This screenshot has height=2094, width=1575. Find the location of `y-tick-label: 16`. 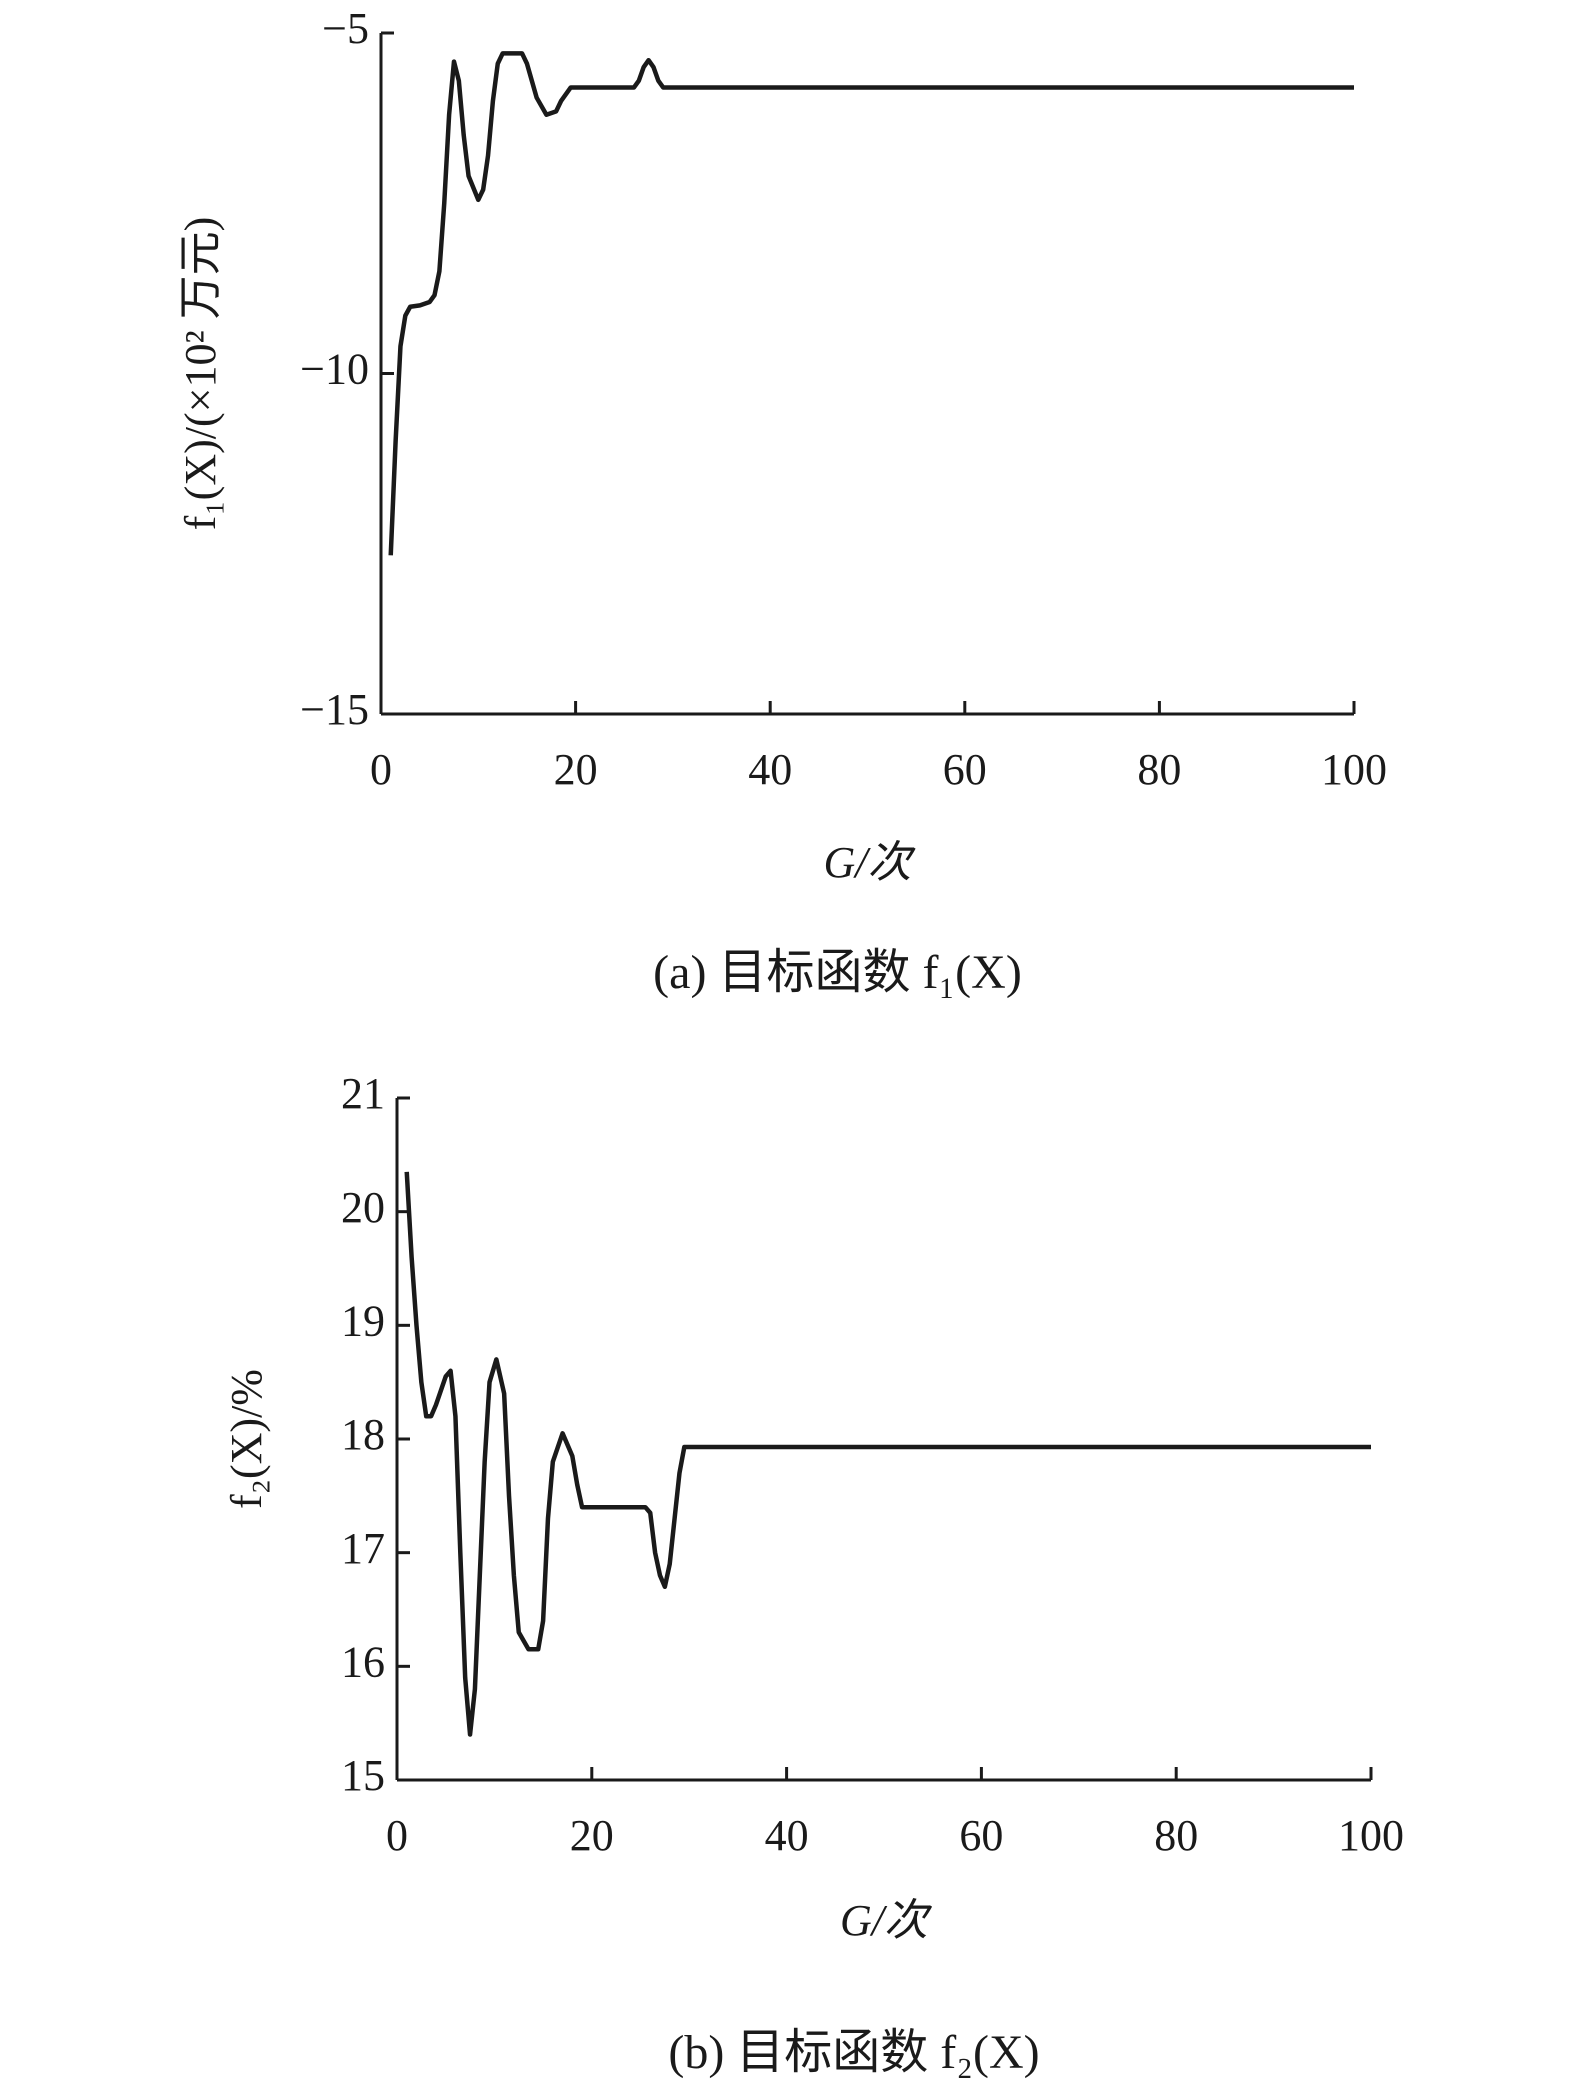

y-tick-label: 16 is located at coordinates (363, 1661).